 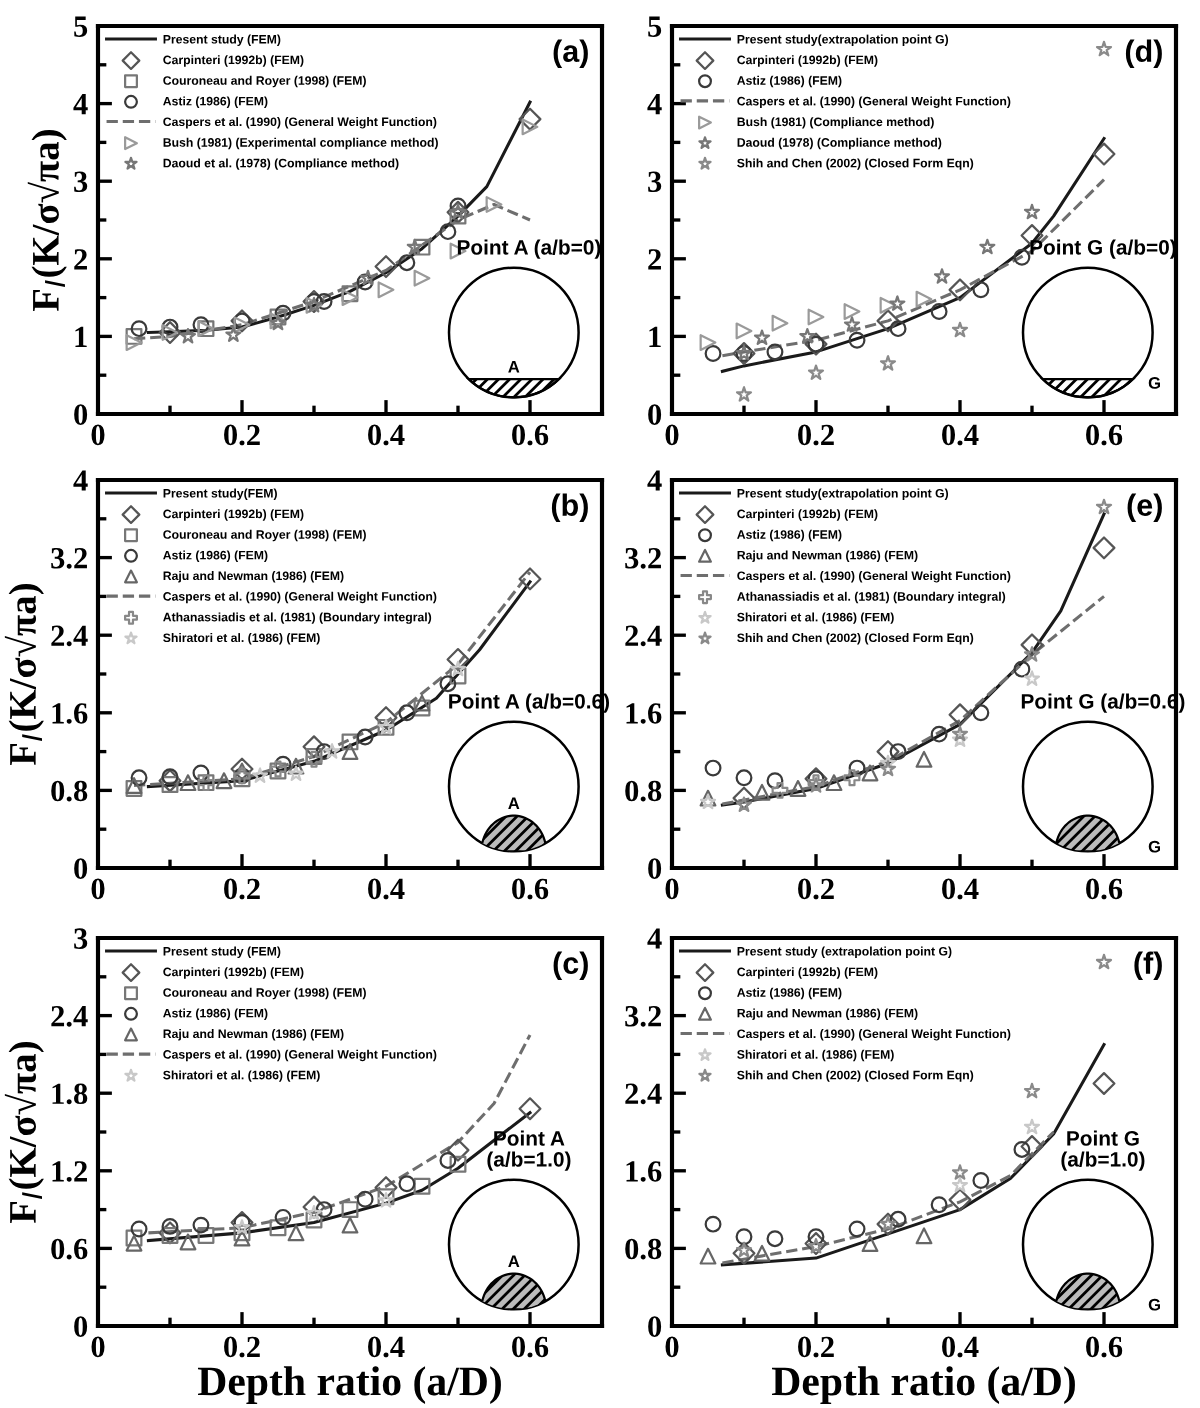 What do you see at coordinates (569, 508) in the screenshot?
I see `annotation: (b)` at bounding box center [569, 508].